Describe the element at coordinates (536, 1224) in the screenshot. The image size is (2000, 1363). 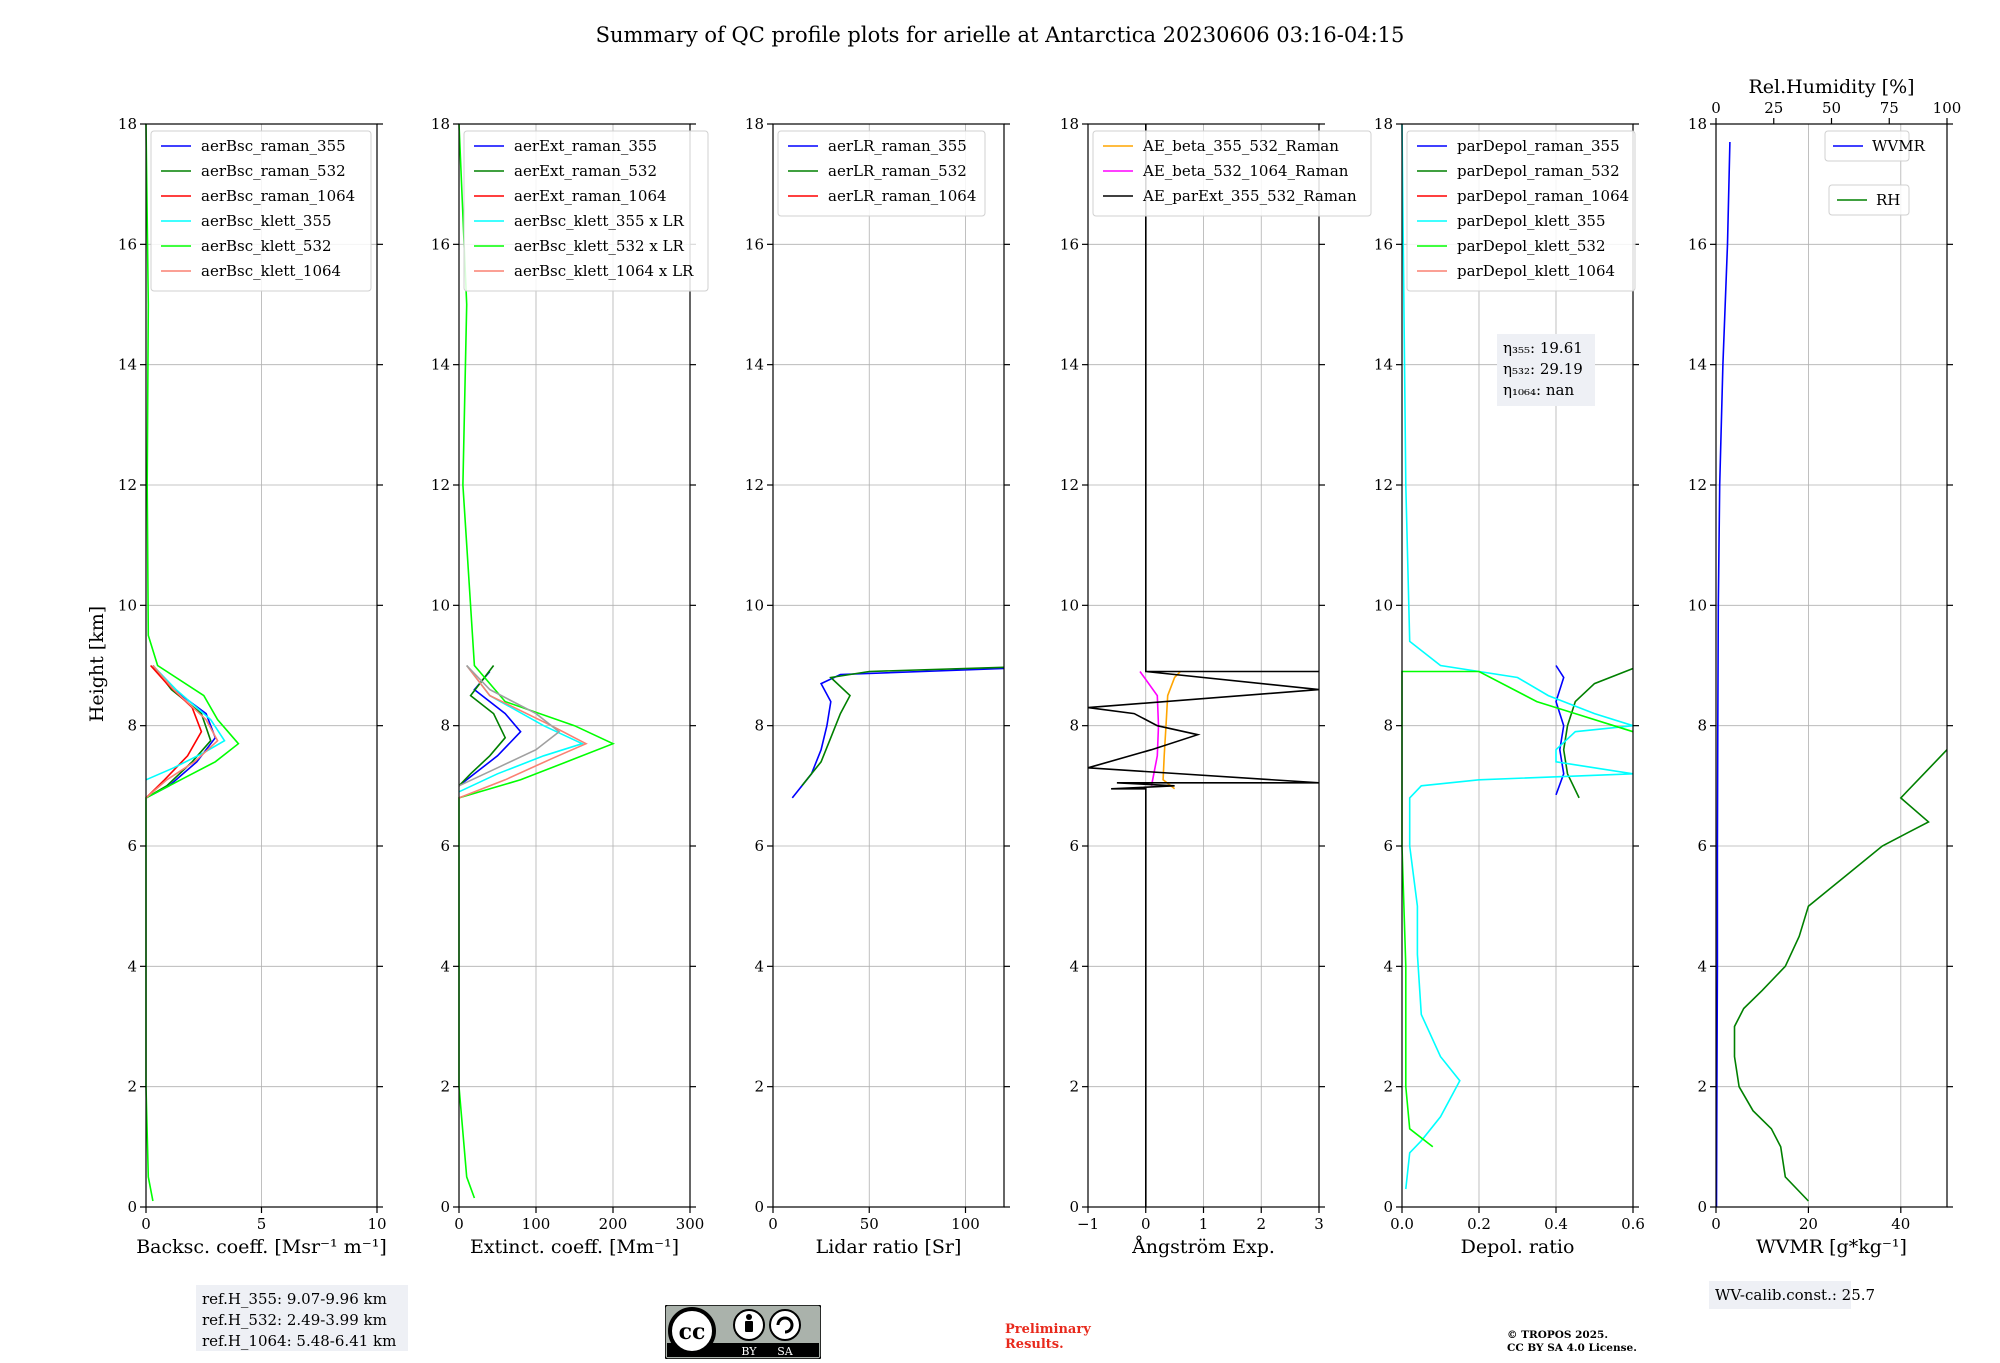
I see `x-tick-label: 100` at that location.